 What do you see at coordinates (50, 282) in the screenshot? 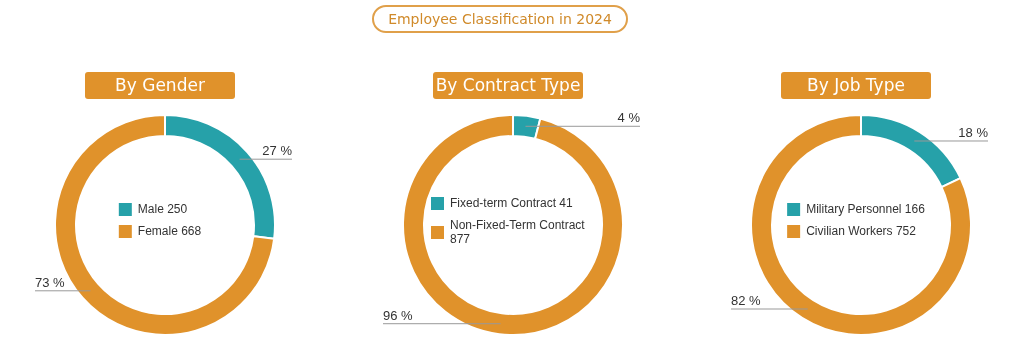
I see `data-label: 73 %` at bounding box center [50, 282].